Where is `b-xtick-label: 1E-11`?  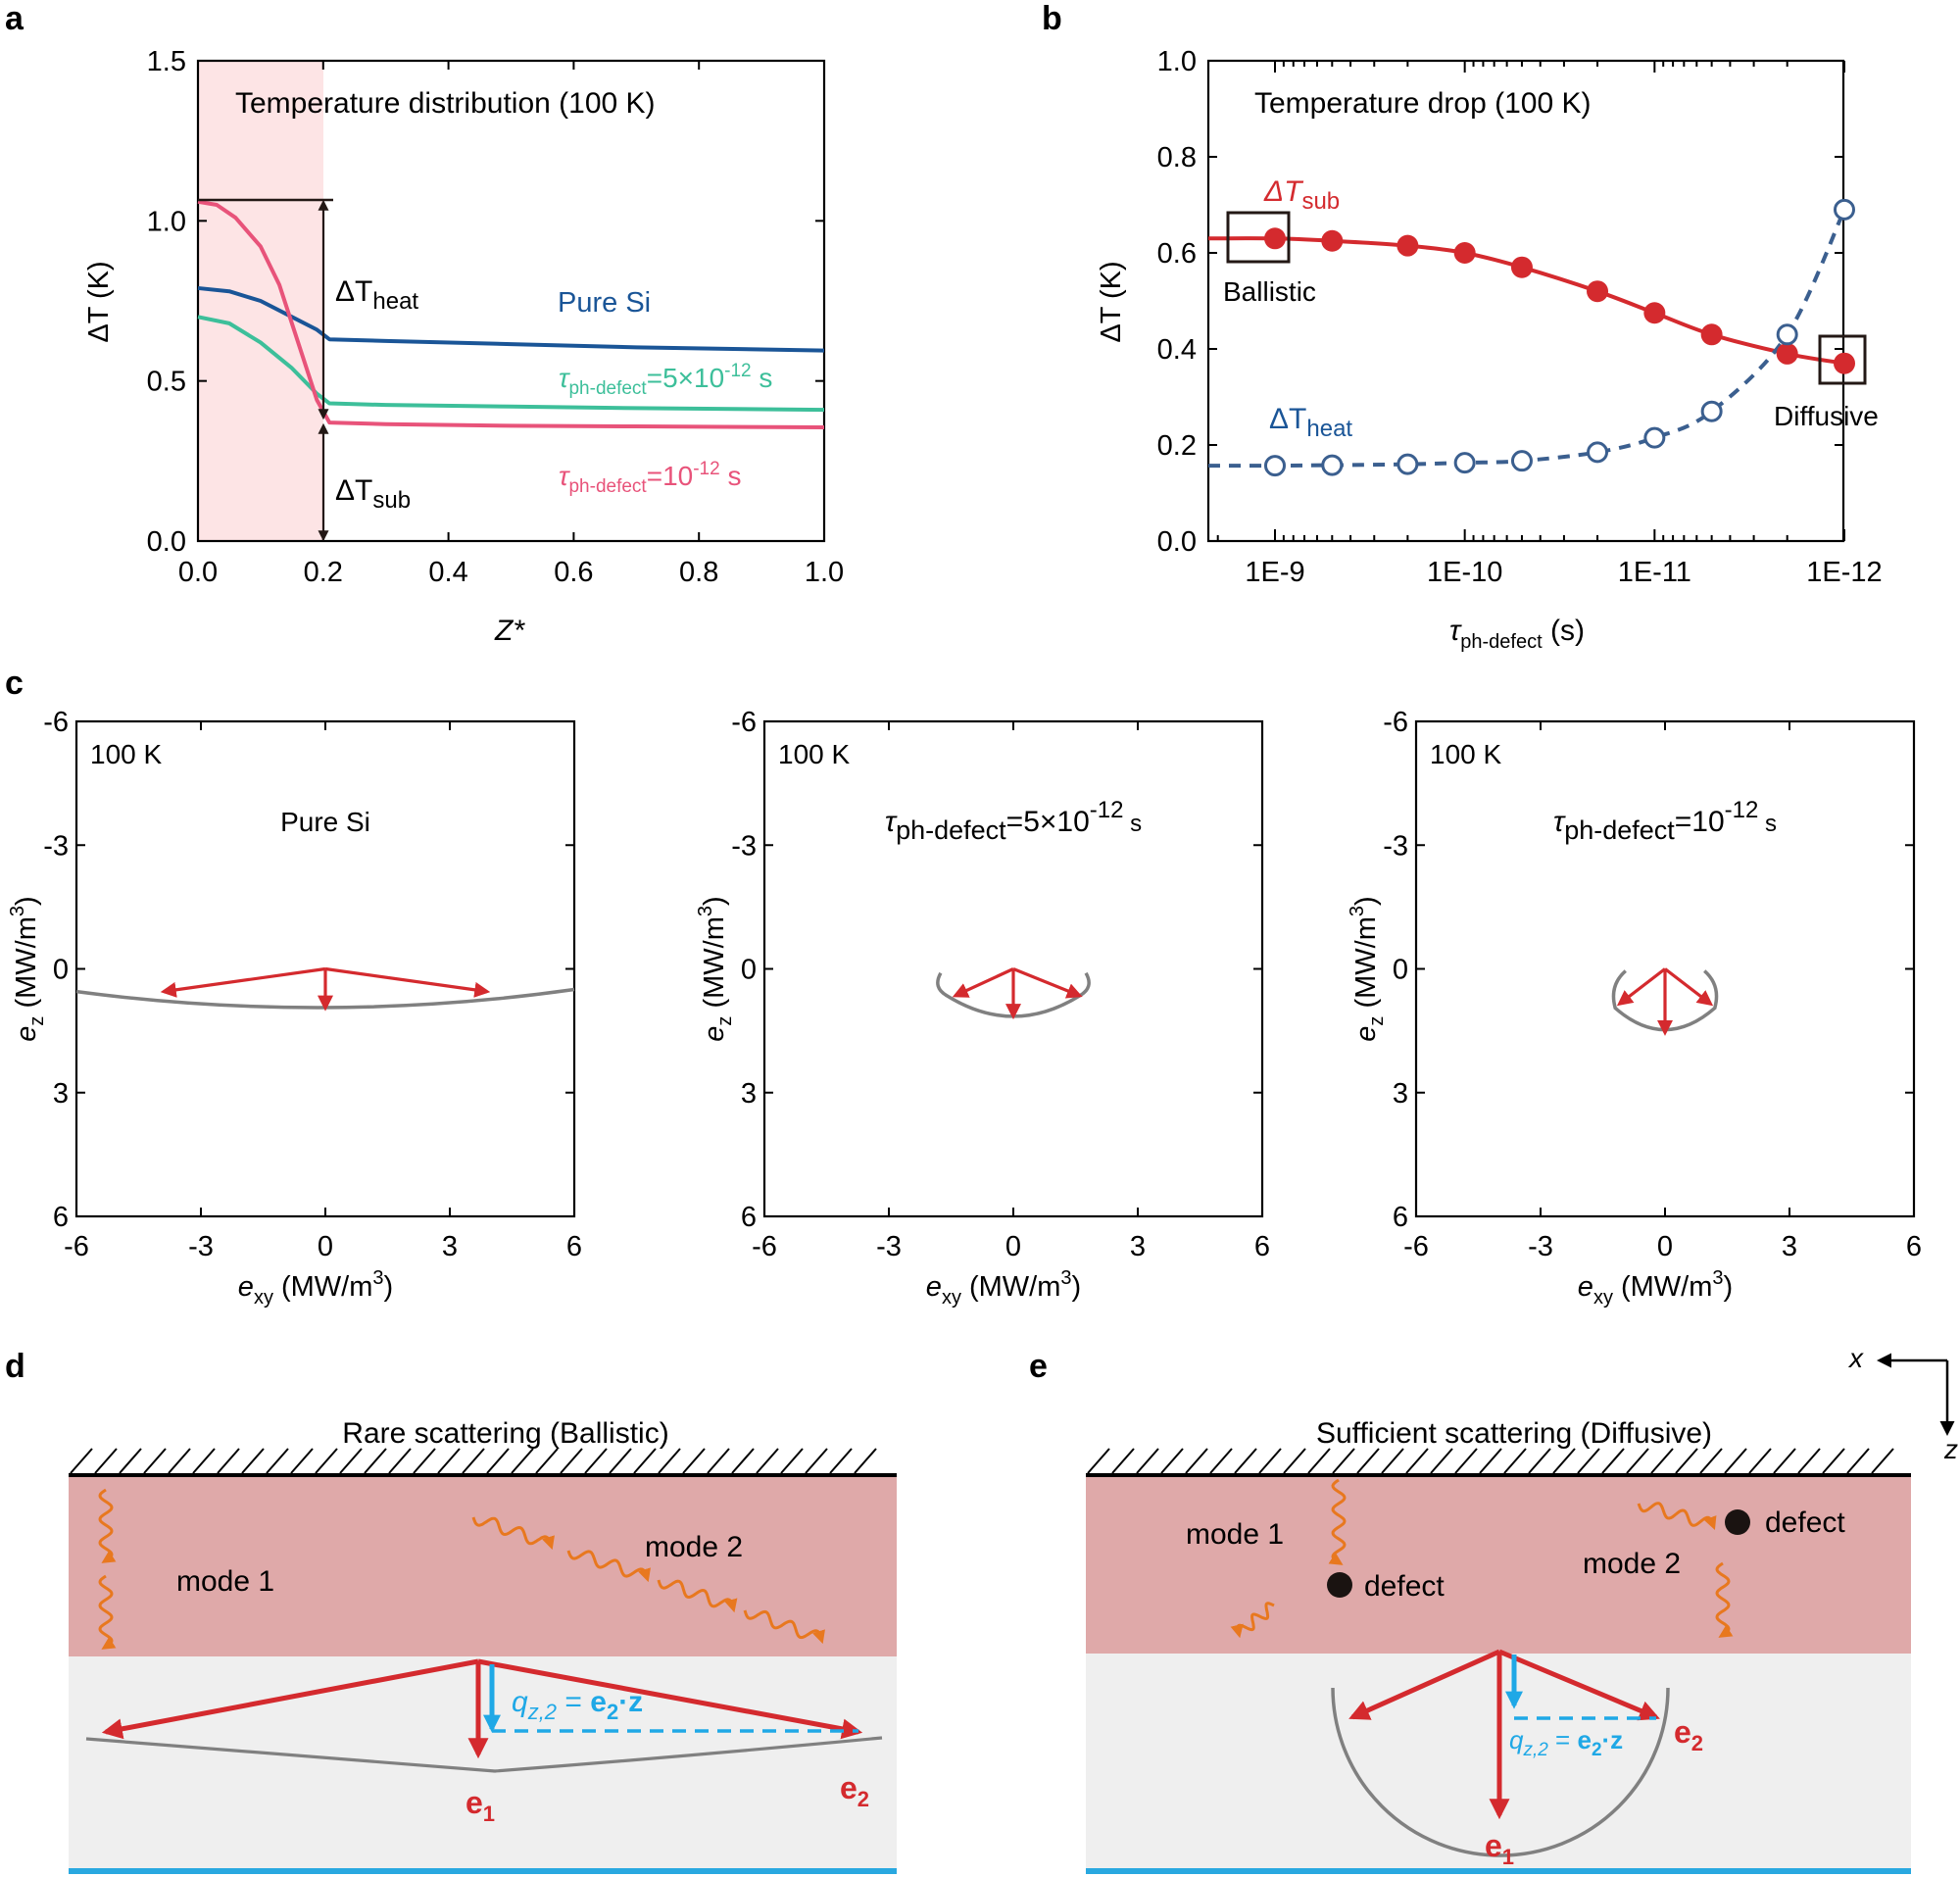 b-xtick-label: 1E-11 is located at coordinates (1654, 572).